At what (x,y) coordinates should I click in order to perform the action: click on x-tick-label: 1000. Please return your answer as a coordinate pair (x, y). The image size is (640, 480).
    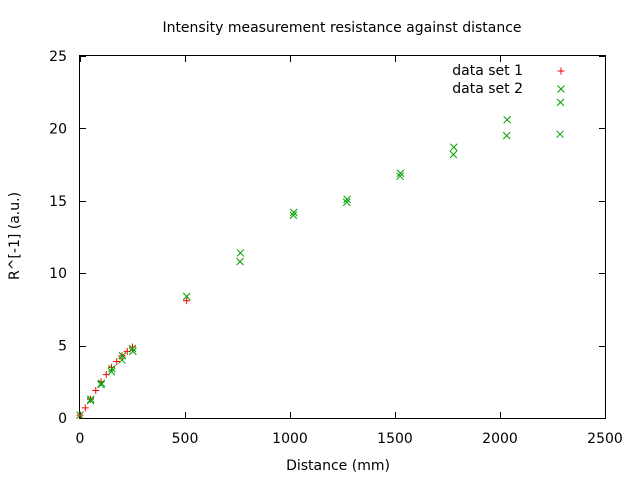
    Looking at the image, I should click on (290, 439).